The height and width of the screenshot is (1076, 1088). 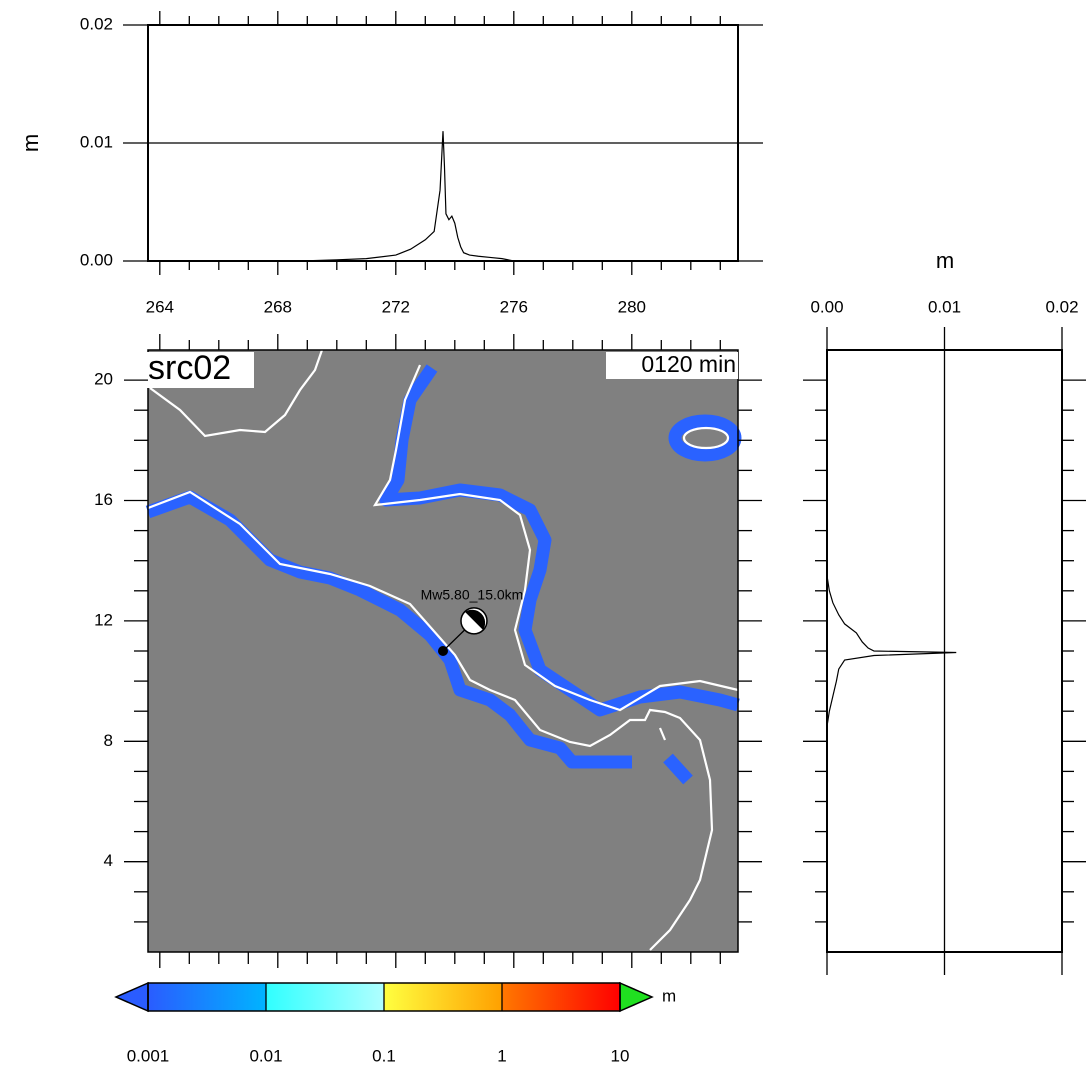 I want to click on y-tick-label: 12, so click(x=103, y=619).